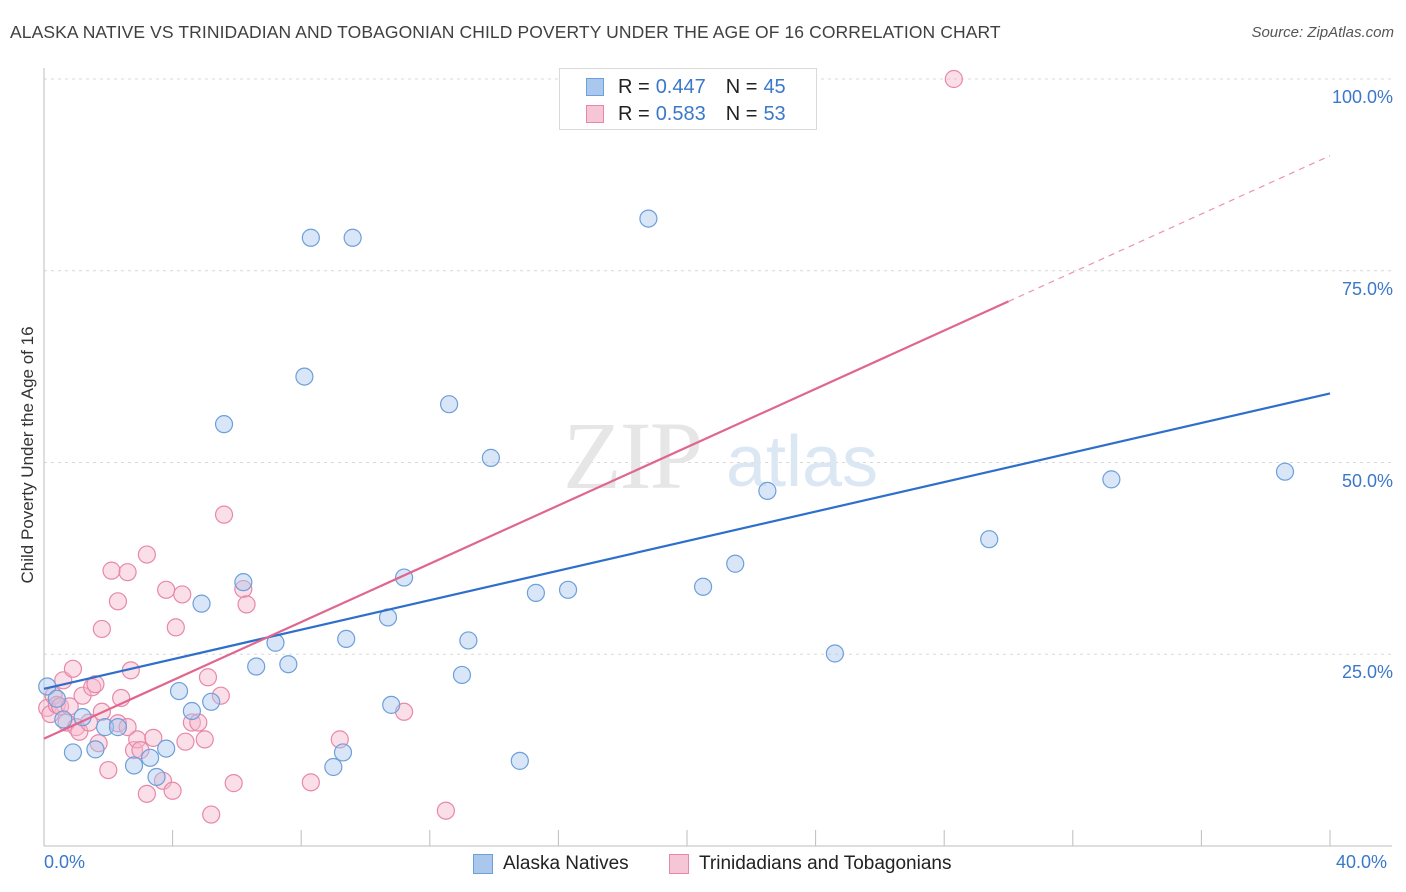  I want to click on alaska-swatch, so click(595, 87).